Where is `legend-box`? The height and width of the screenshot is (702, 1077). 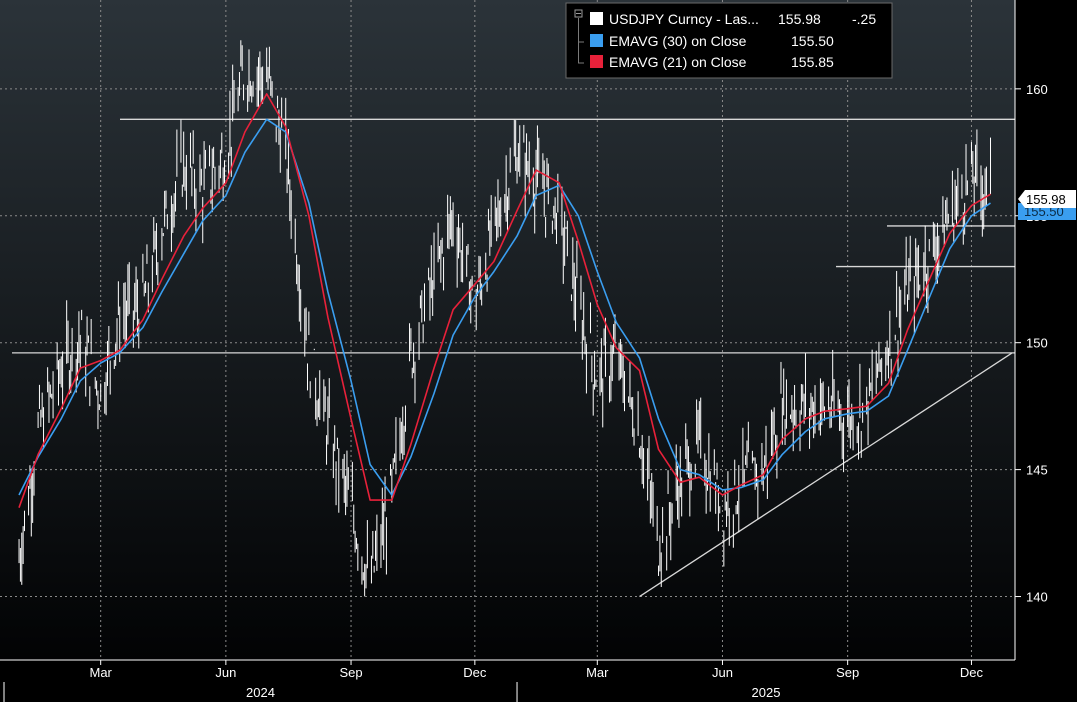 legend-box is located at coordinates (729, 40).